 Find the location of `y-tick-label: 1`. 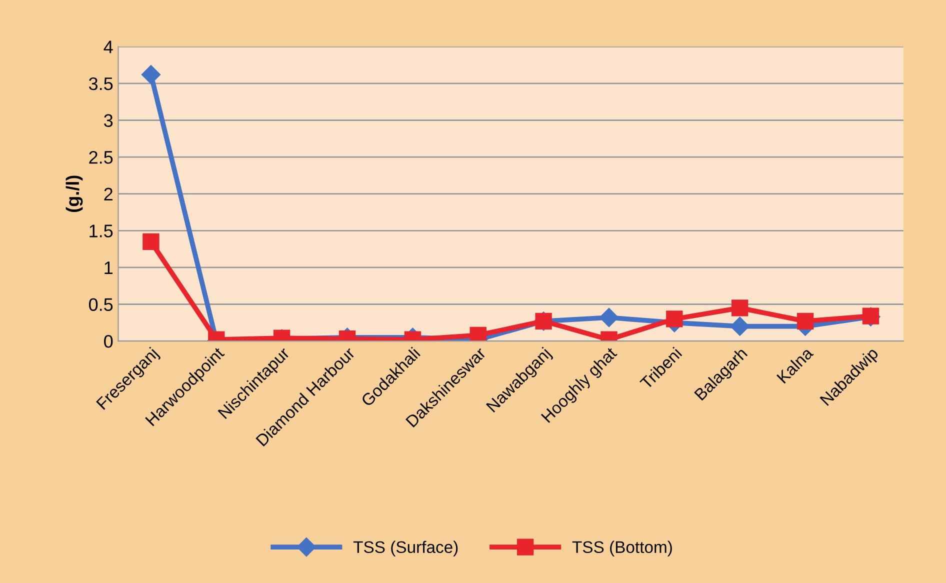

y-tick-label: 1 is located at coordinates (108, 268).